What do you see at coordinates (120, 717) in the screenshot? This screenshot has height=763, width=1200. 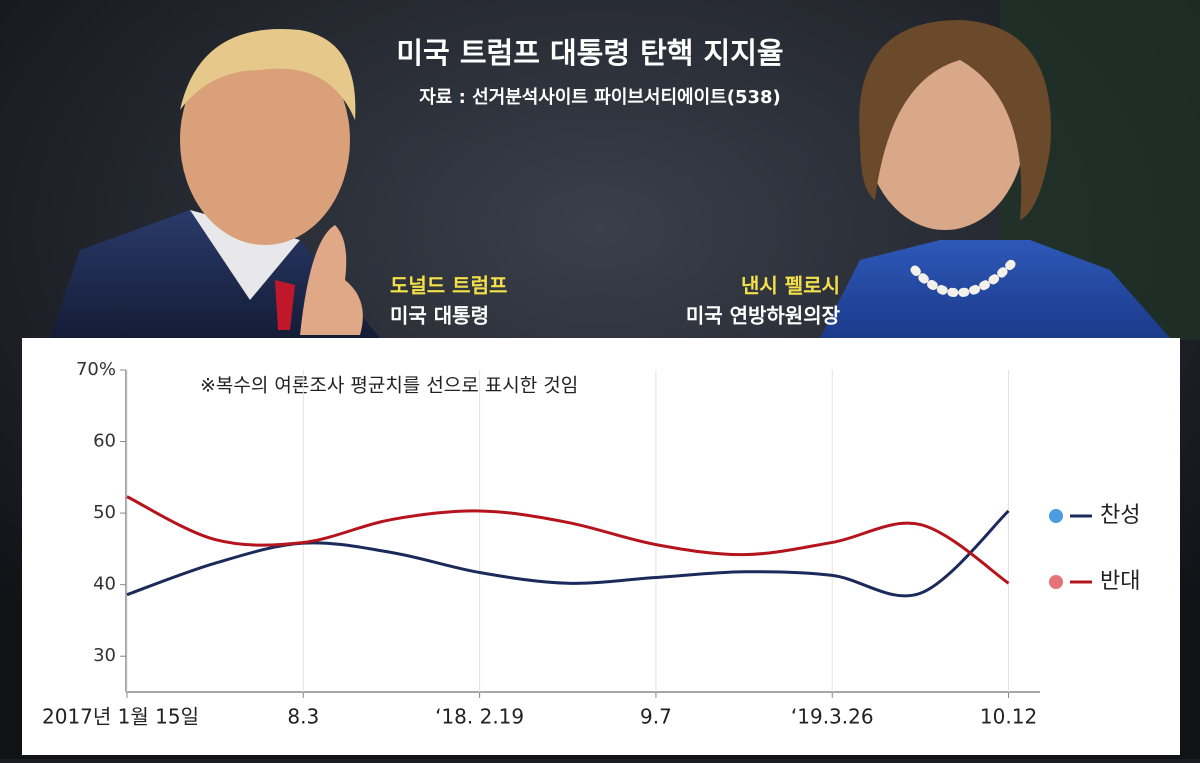 I see `x-tick-label: 2017년 1월 15일` at bounding box center [120, 717].